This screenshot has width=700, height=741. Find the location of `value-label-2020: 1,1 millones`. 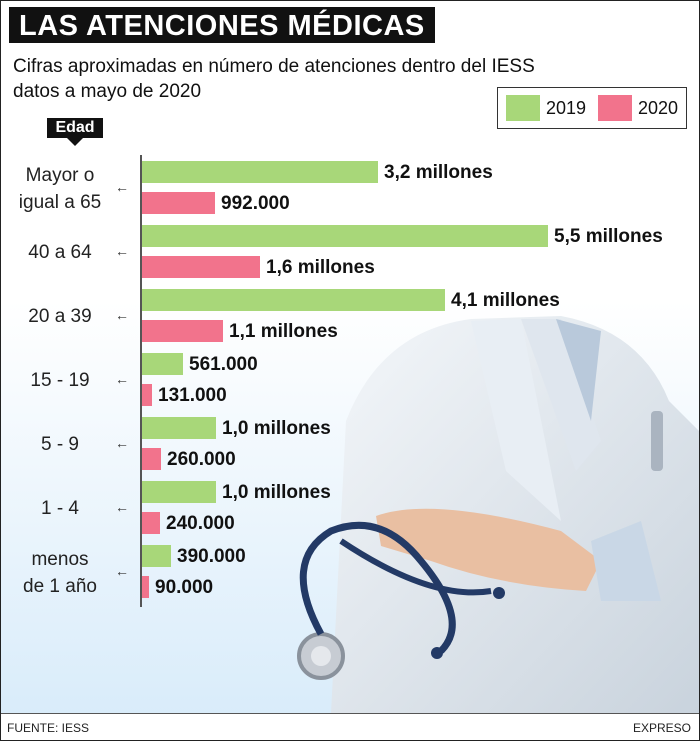

value-label-2020: 1,1 millones is located at coordinates (283, 331).